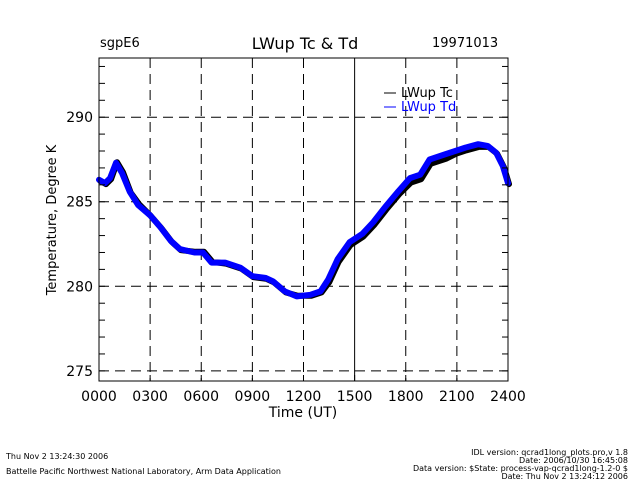  I want to click on footer-timestamp: Thu Nov 2 13:24:30 2006, so click(57, 456).